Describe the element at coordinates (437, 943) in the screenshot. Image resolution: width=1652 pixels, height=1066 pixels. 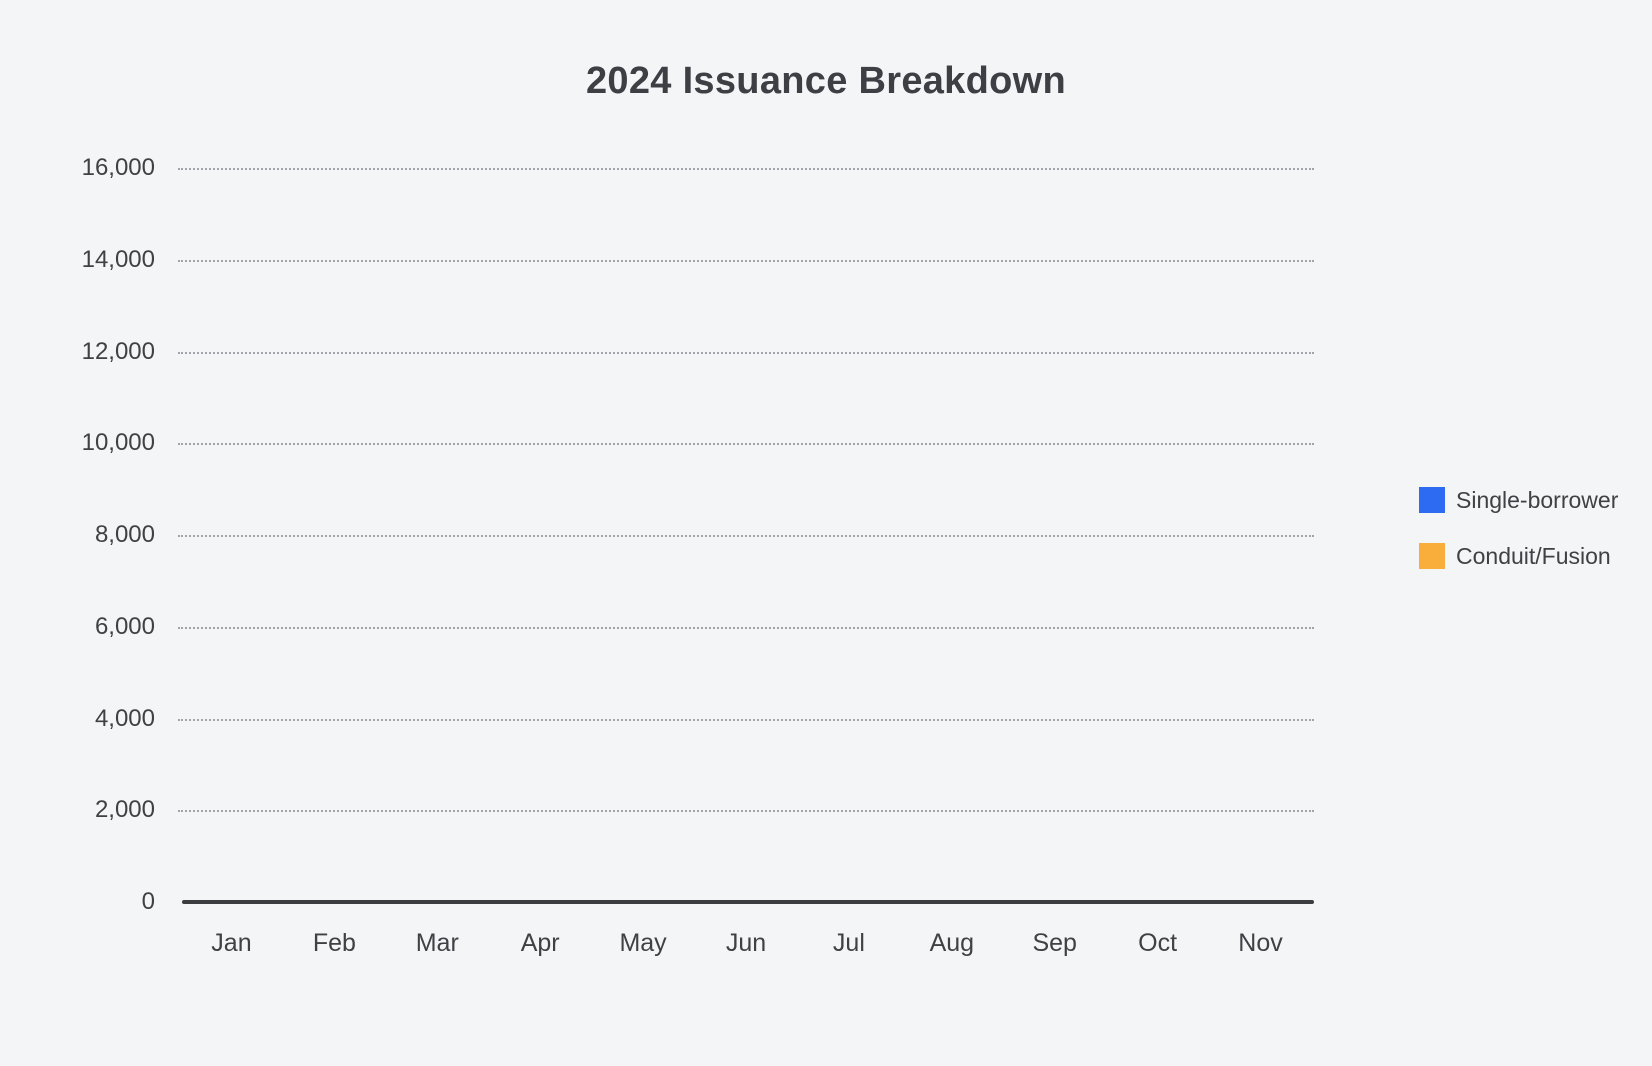
I see `x-tick-label: Mar` at that location.